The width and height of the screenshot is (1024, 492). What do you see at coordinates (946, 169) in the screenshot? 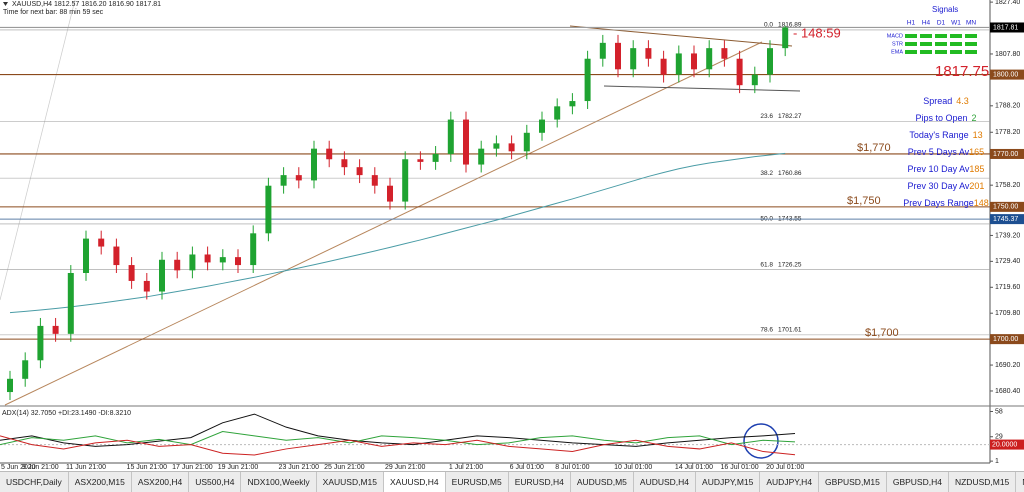
I see `info-line: Prev 10 Day Av185` at bounding box center [946, 169].